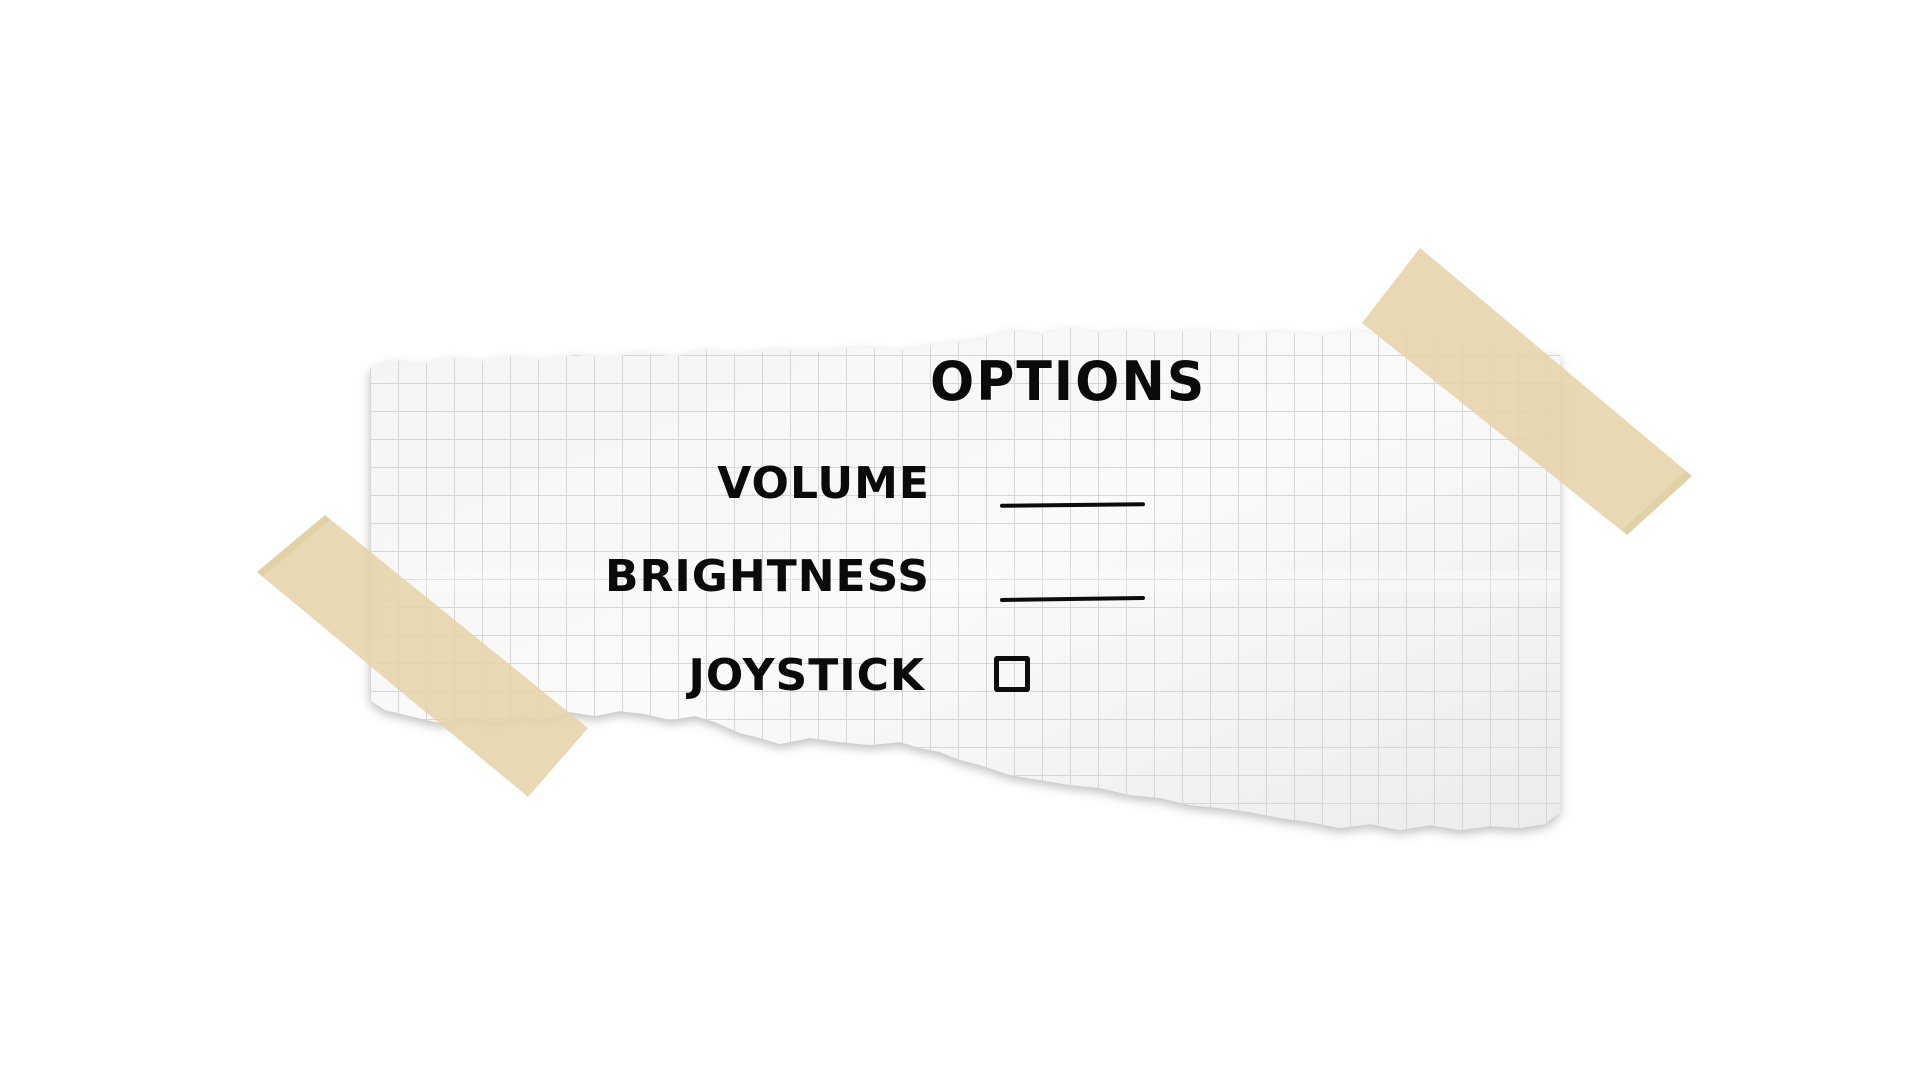 This screenshot has height=1080, width=1920. Describe the element at coordinates (1012, 674) in the screenshot. I see `joystick-checkbox` at that location.